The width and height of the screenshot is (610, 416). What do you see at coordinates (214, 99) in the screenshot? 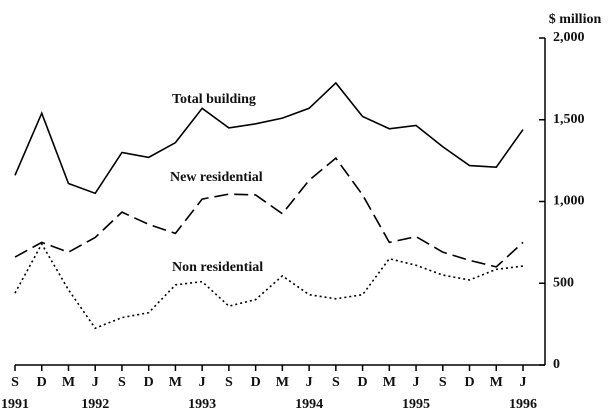
I see `series-label: Total building` at bounding box center [214, 99].